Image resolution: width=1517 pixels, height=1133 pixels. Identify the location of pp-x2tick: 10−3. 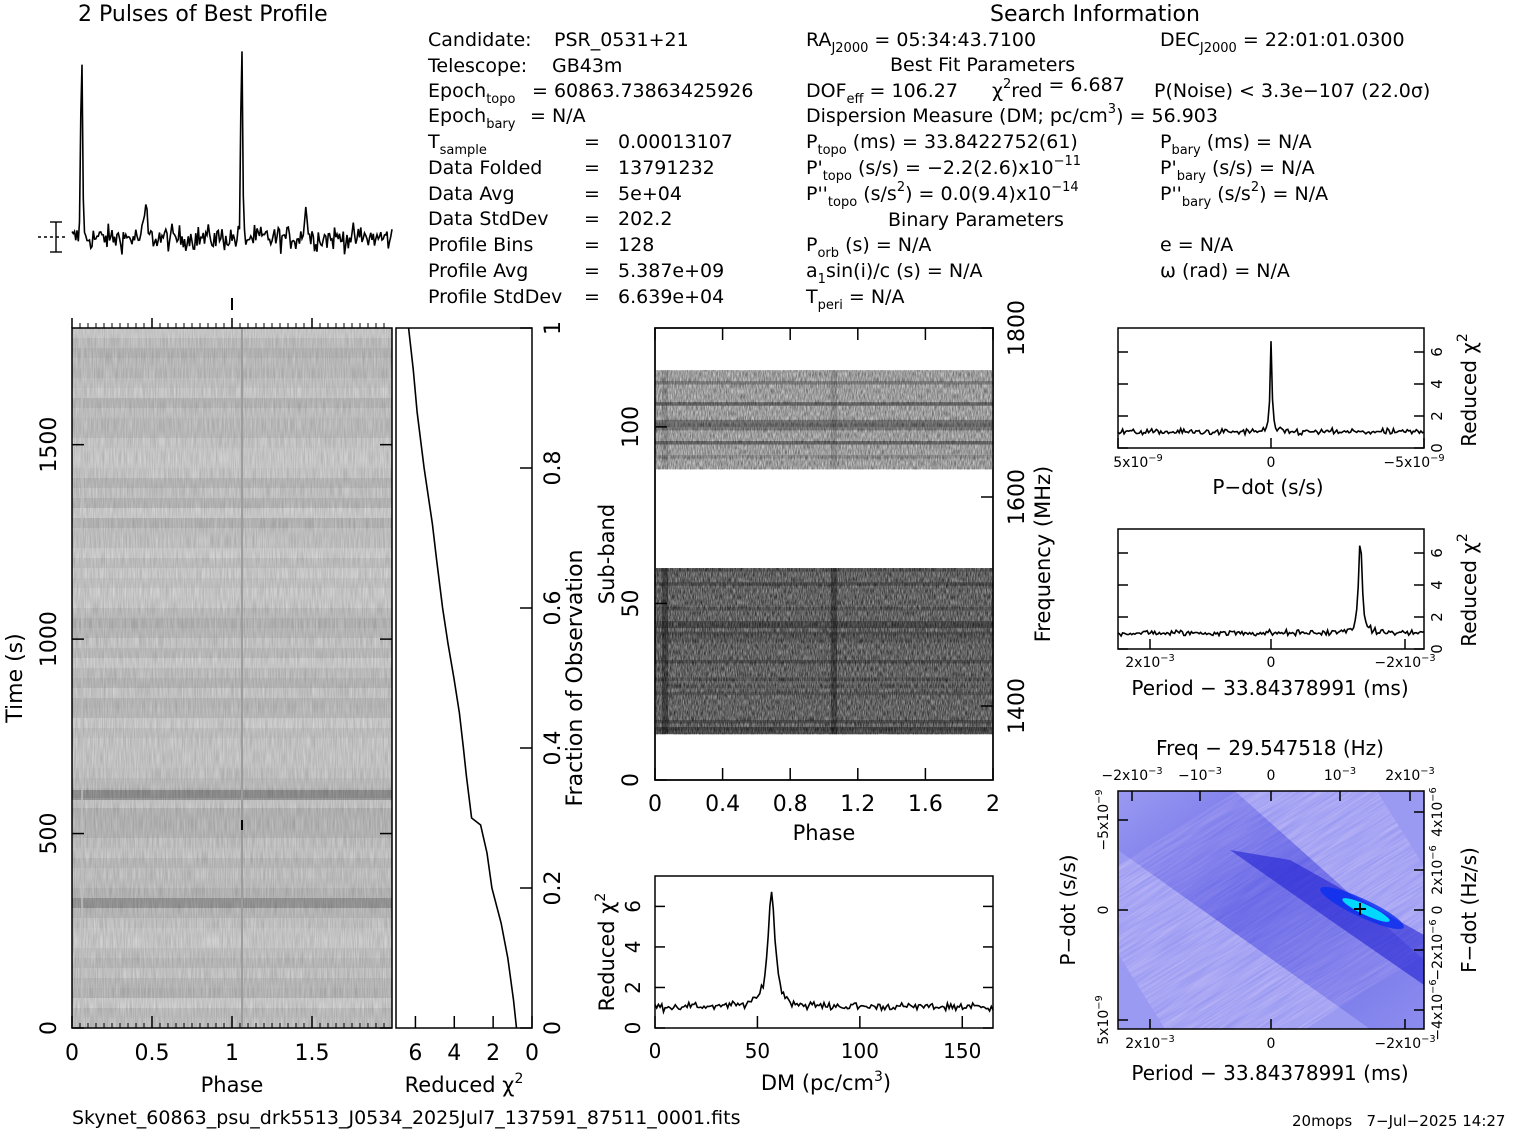
(1340, 775).